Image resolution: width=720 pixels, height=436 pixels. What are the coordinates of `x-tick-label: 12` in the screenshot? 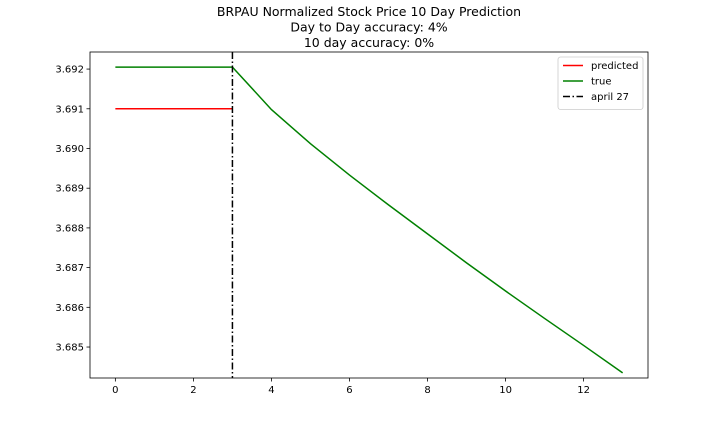 It's located at (583, 390).